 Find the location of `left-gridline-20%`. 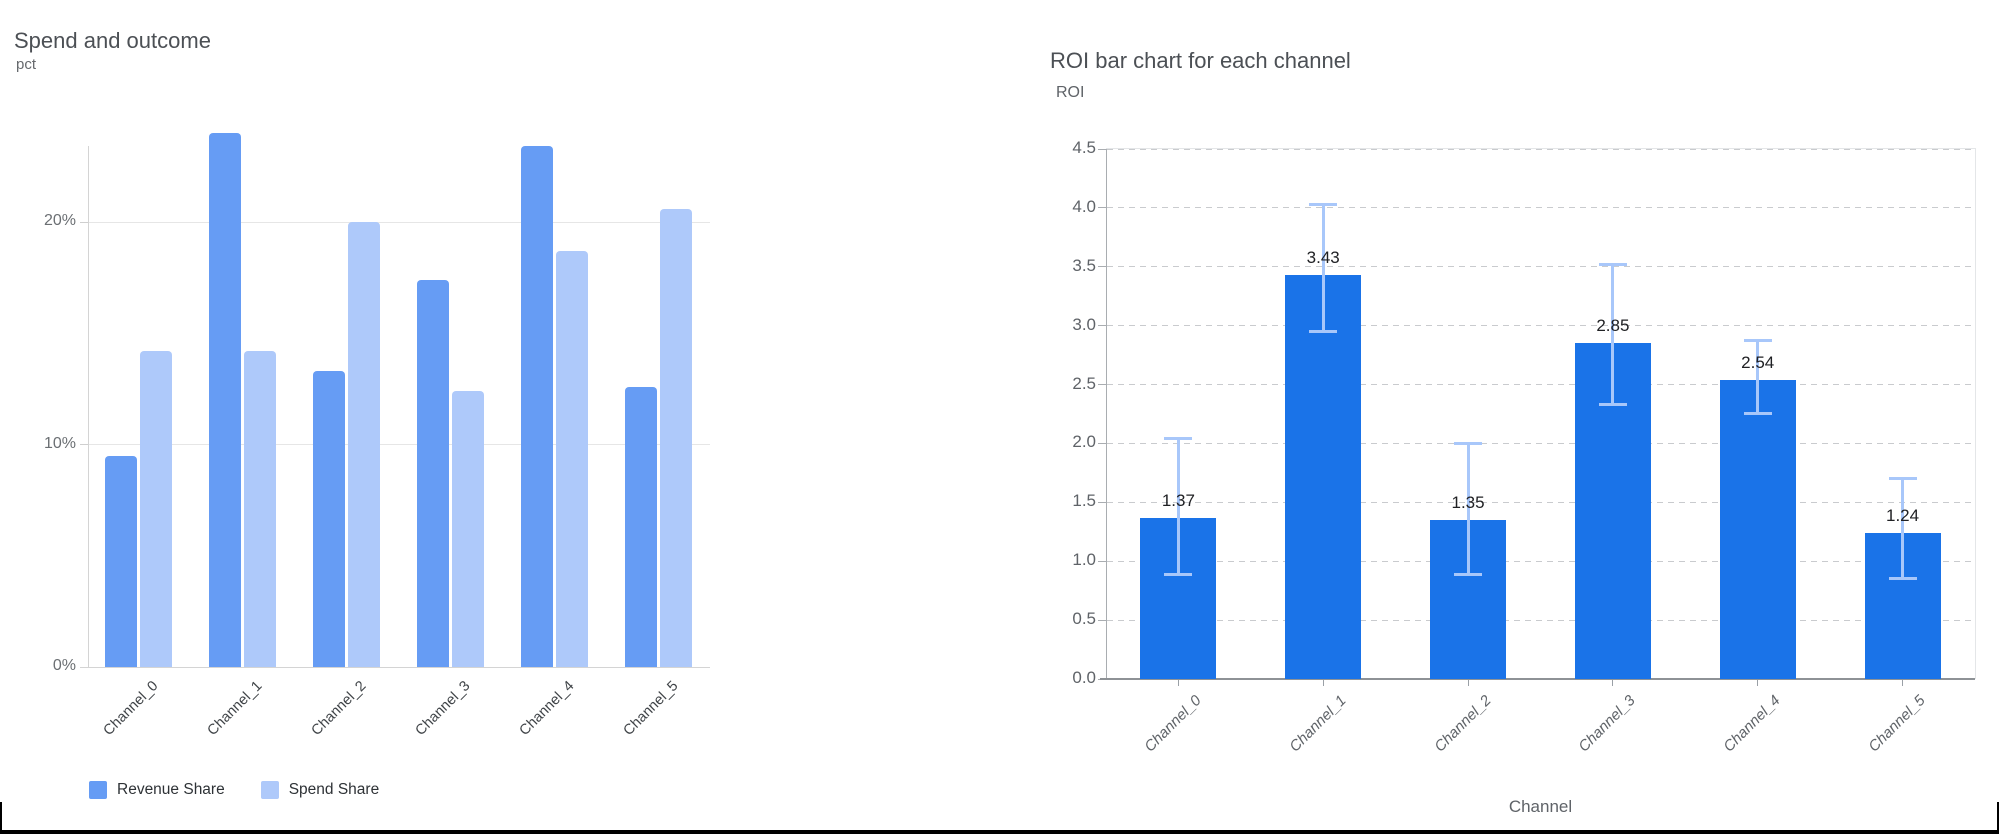

left-gridline-20% is located at coordinates (399, 222).